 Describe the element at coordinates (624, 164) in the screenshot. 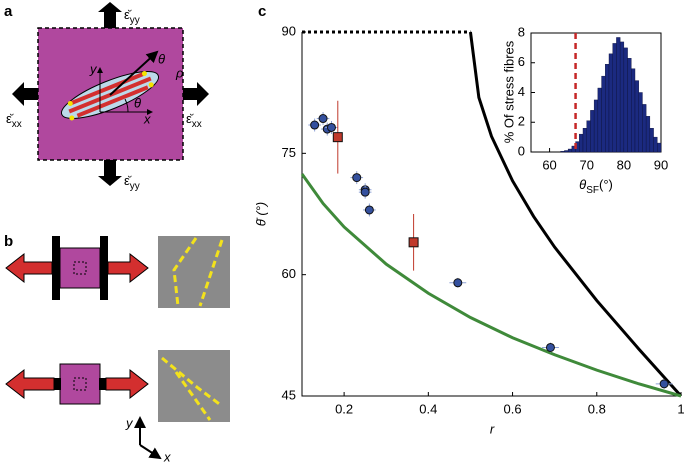

I see `x-tick-label: 80` at that location.